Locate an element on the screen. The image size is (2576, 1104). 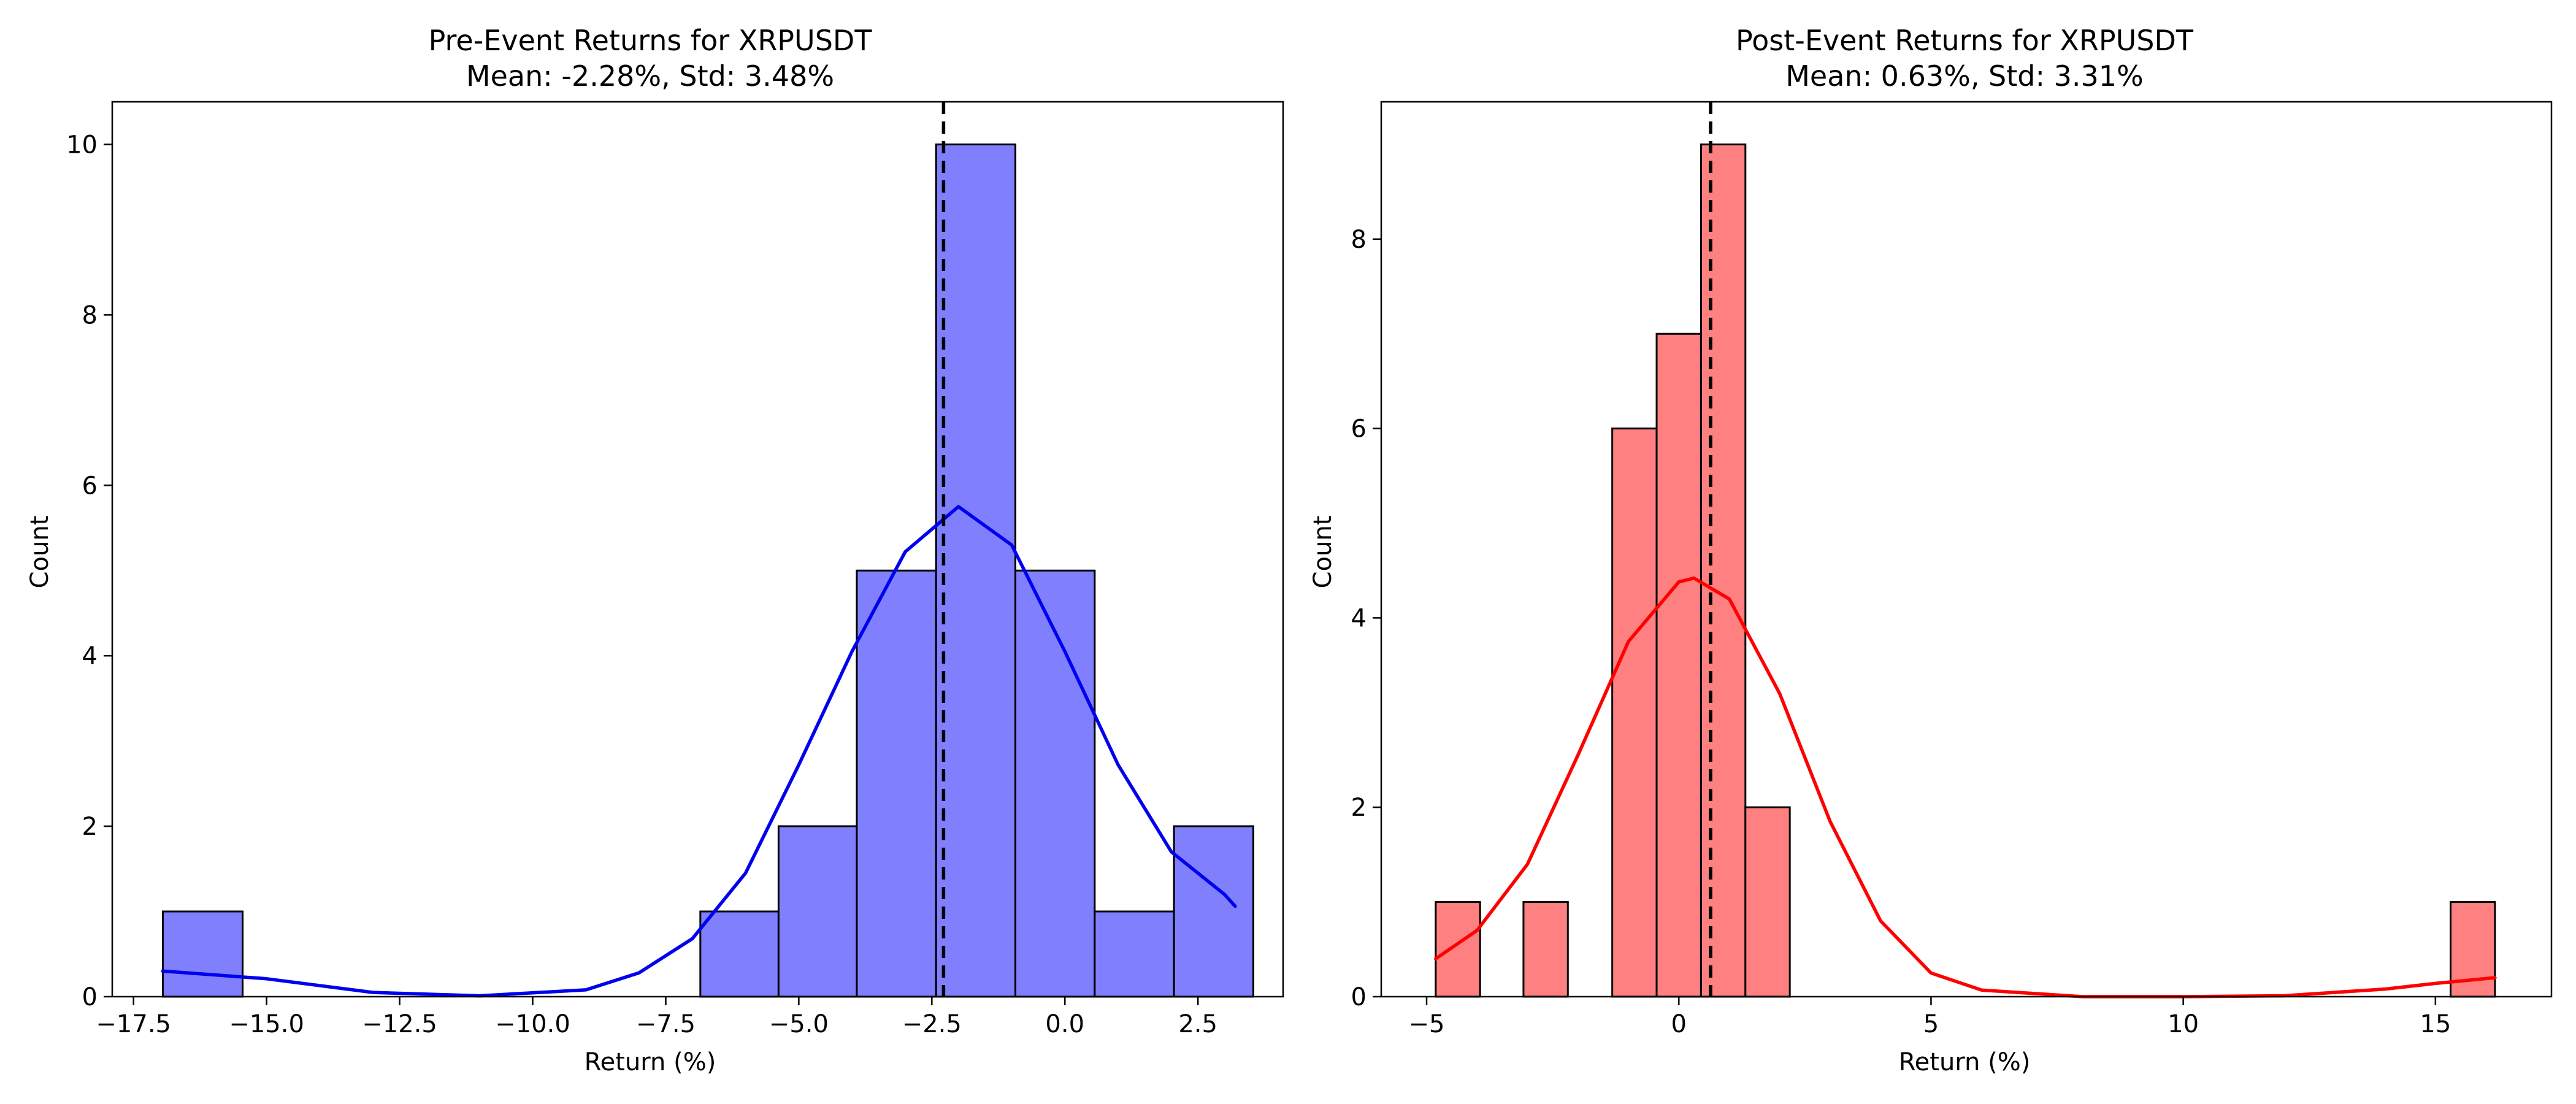
x-axis-ticks: −17.5 −15.0 −12.5 −10.0 −7.5 −5.0 −2.5 0.0 2.5 is located at coordinates (656, 1017).